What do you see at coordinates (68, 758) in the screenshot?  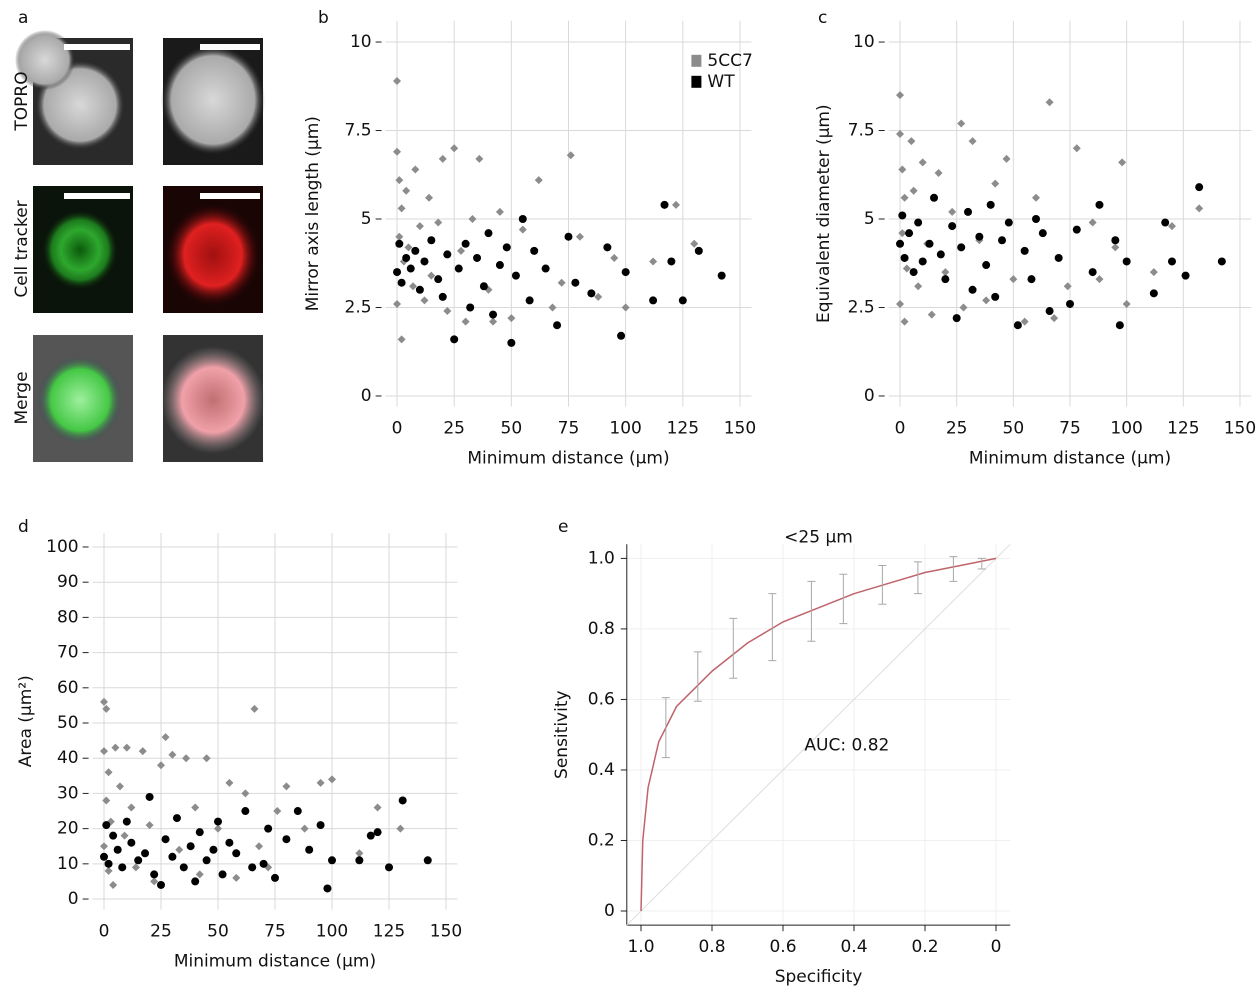 I see `y-tick-label: 40` at bounding box center [68, 758].